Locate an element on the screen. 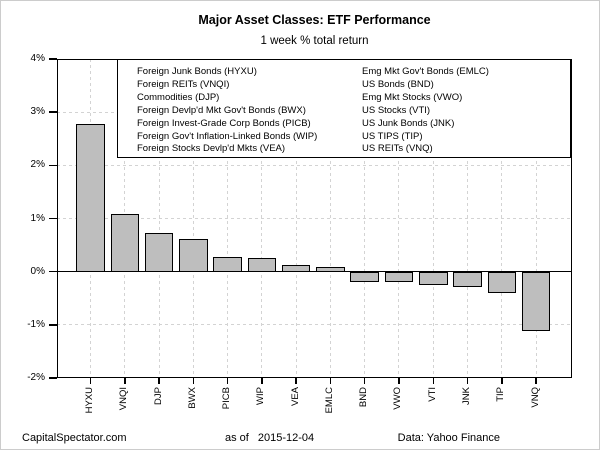  legend-item: Foreign Stocks Devlp'd Mkts (VEA) is located at coordinates (211, 149).